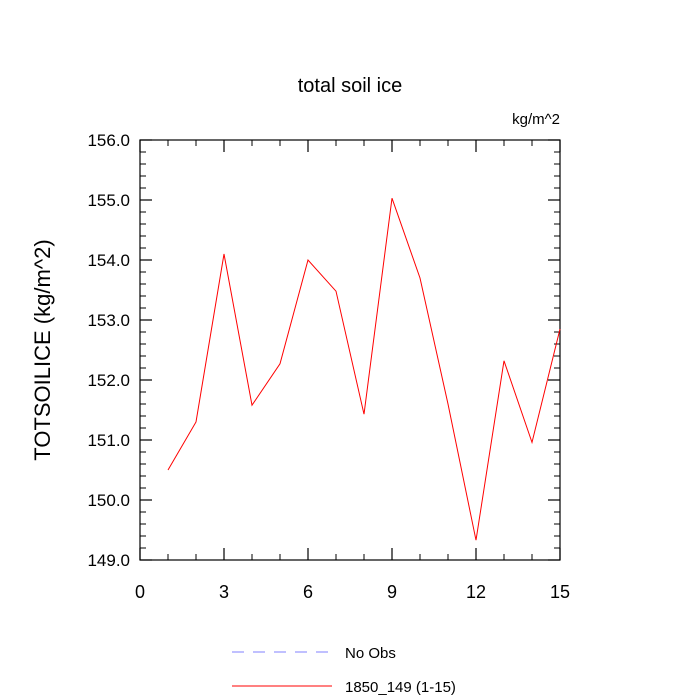  What do you see at coordinates (108, 380) in the screenshot?
I see `y-tick-label: 152.0` at bounding box center [108, 380].